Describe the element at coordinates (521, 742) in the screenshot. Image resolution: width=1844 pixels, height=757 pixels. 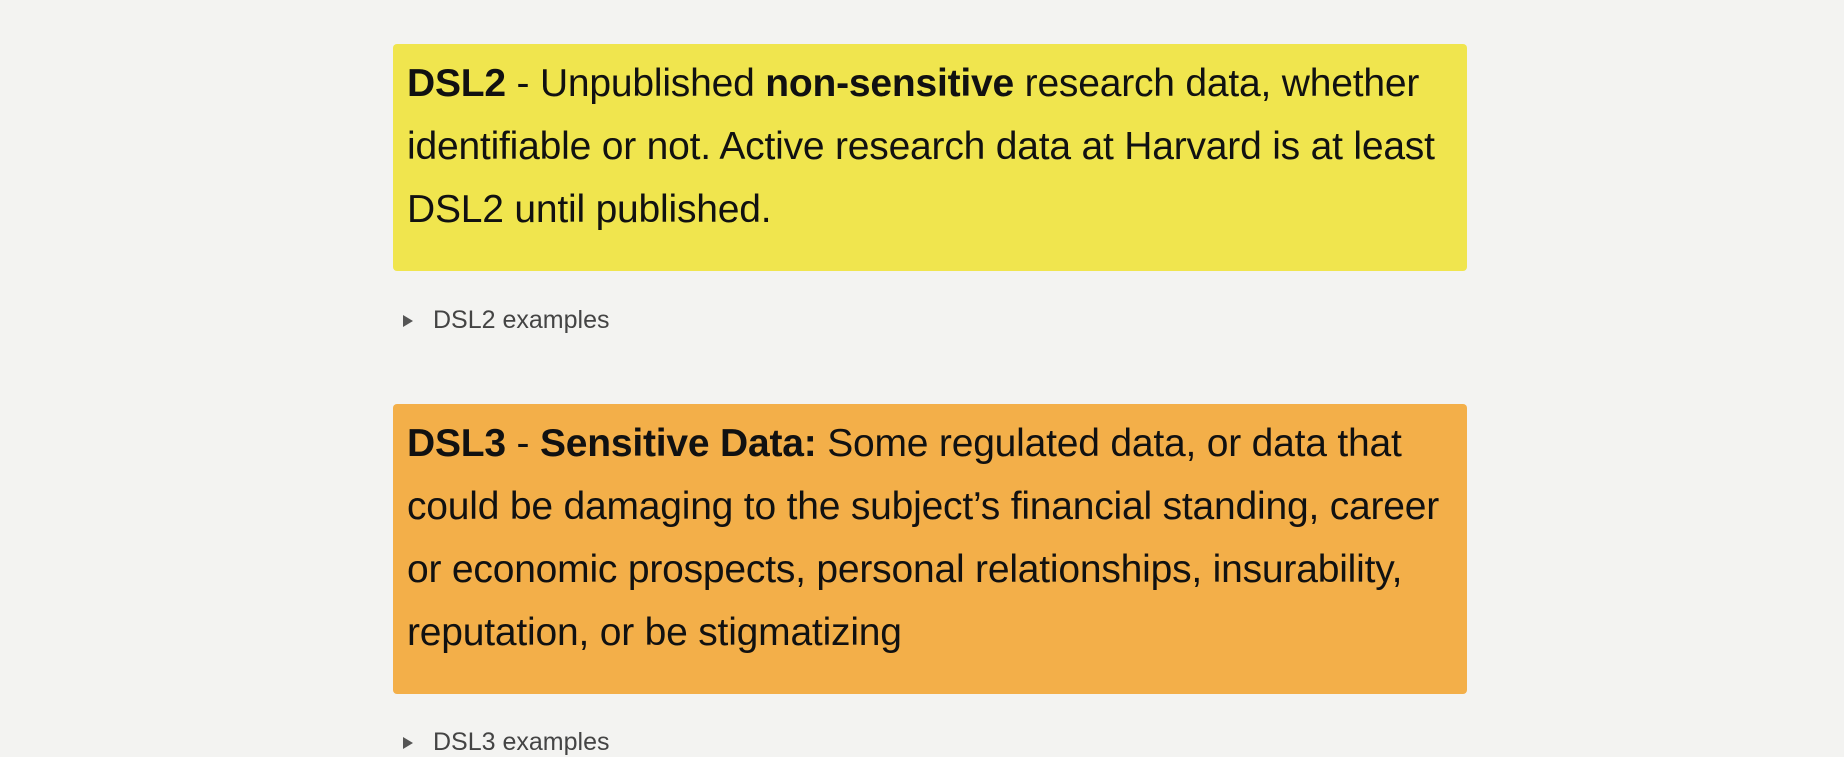
I see `dsl3-examples-label: DSL3 examples` at that location.